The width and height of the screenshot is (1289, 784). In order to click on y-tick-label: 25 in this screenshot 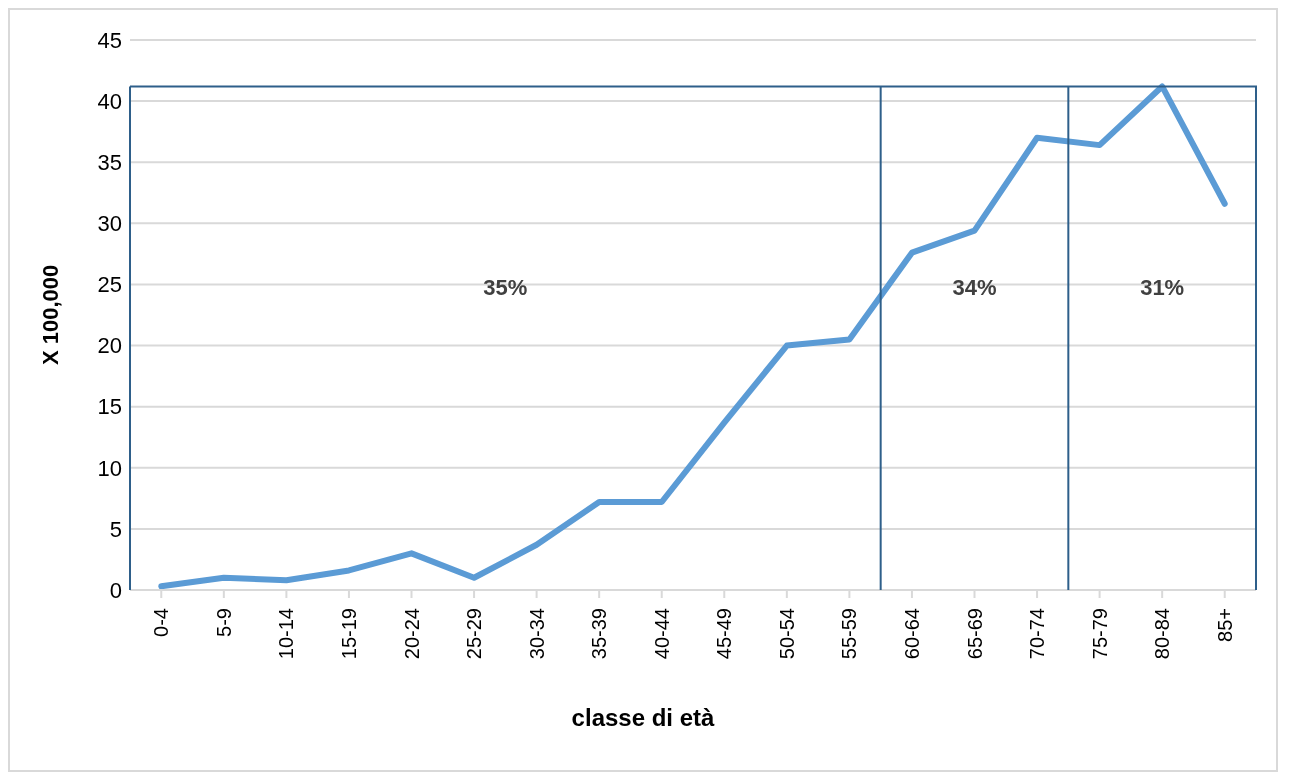, I will do `click(109, 285)`.